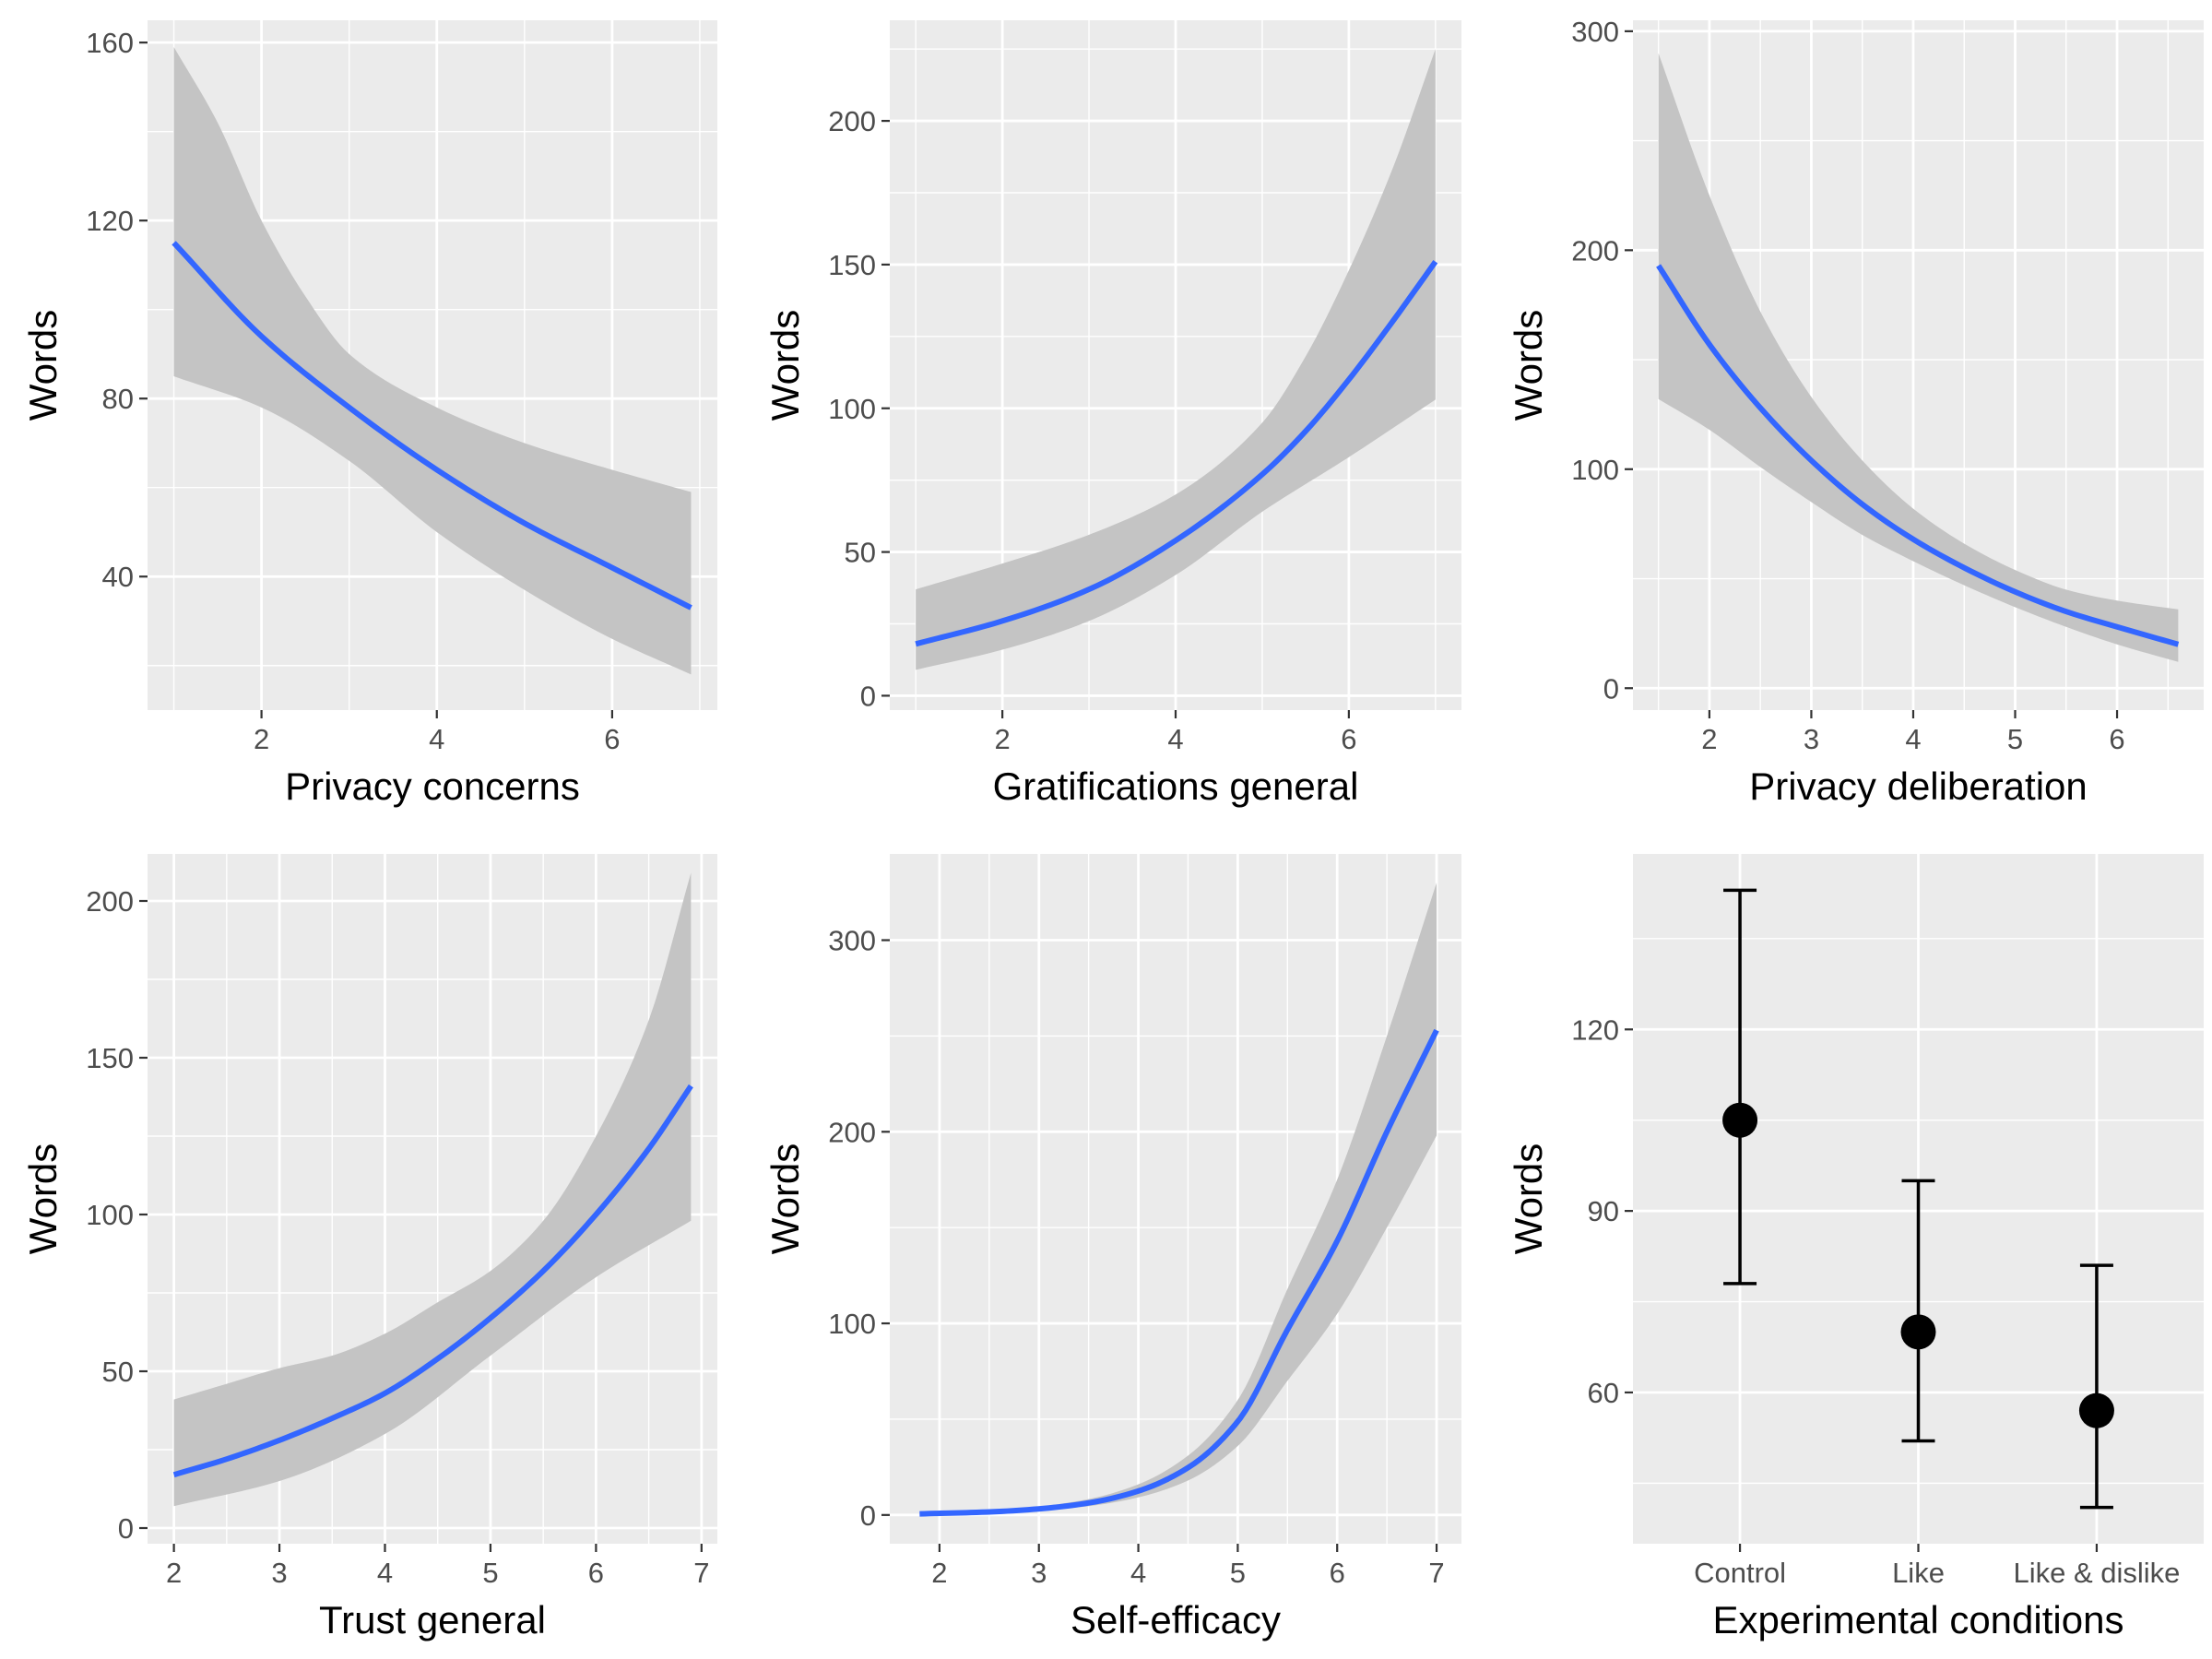  I want to click on panel-privacy-concerns: 40 80 120 160 2 4 6 Privacy concerns Words, so click(369, 414).